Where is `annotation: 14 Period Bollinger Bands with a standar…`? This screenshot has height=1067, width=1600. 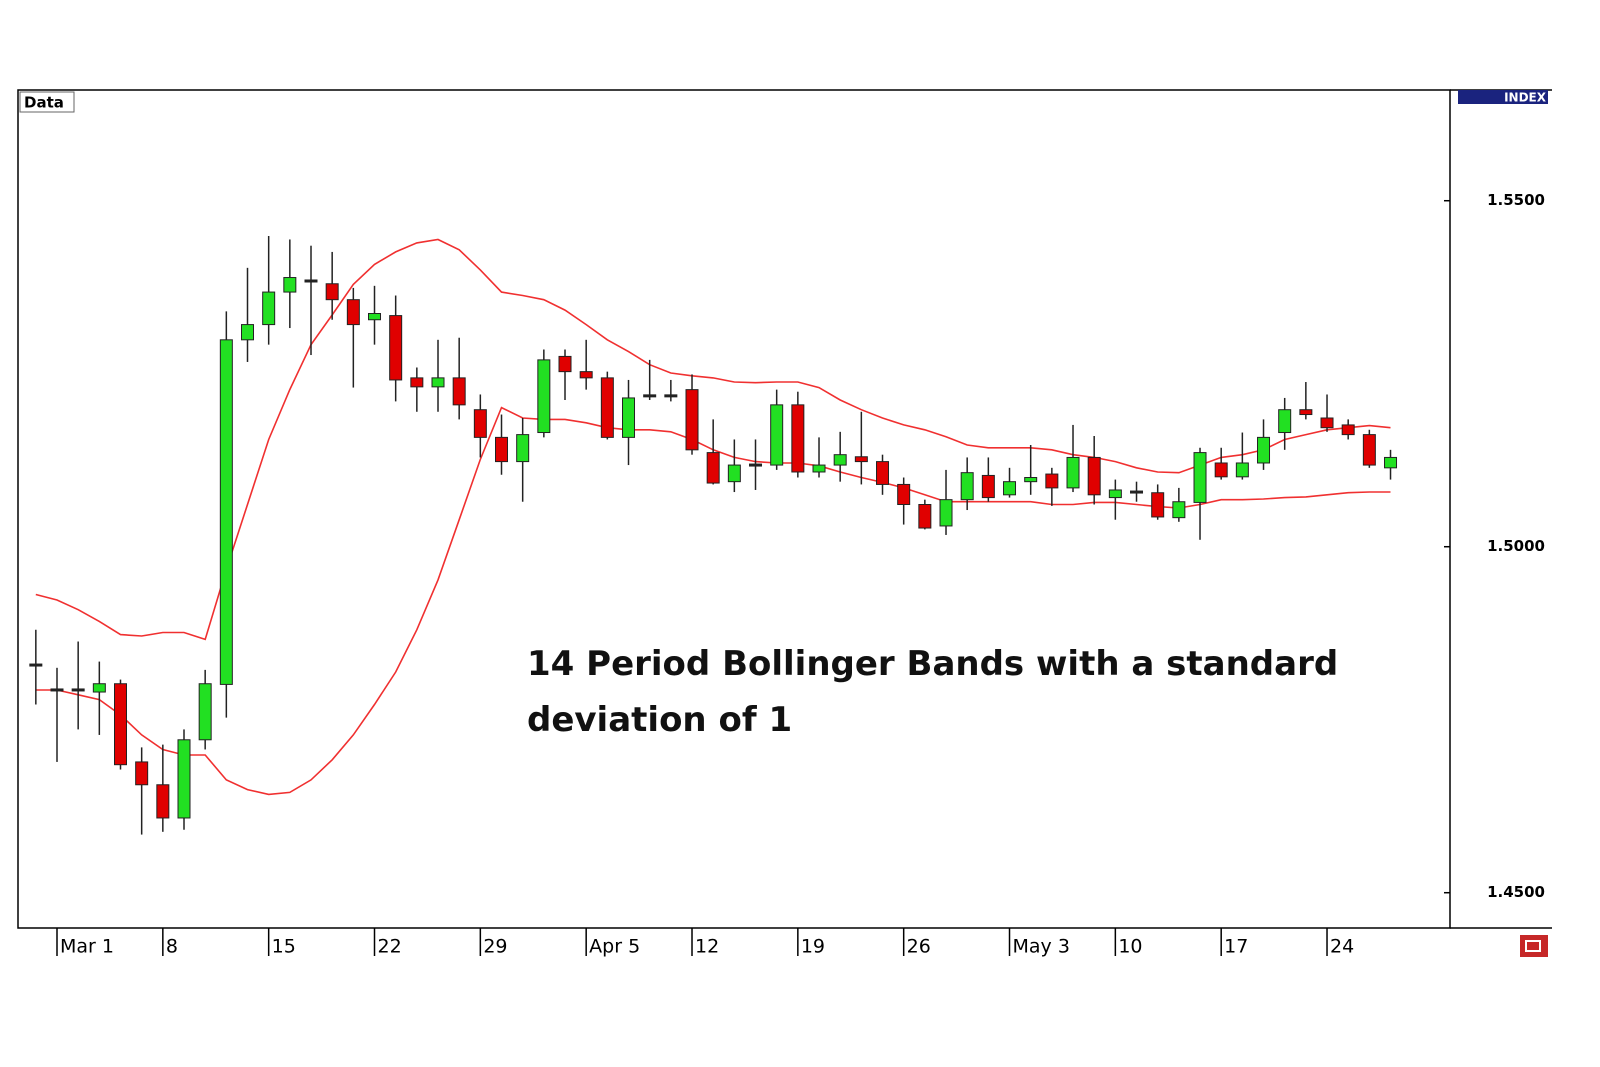 annotation: 14 Period Bollinger Bands with a standar… is located at coordinates (933, 692).